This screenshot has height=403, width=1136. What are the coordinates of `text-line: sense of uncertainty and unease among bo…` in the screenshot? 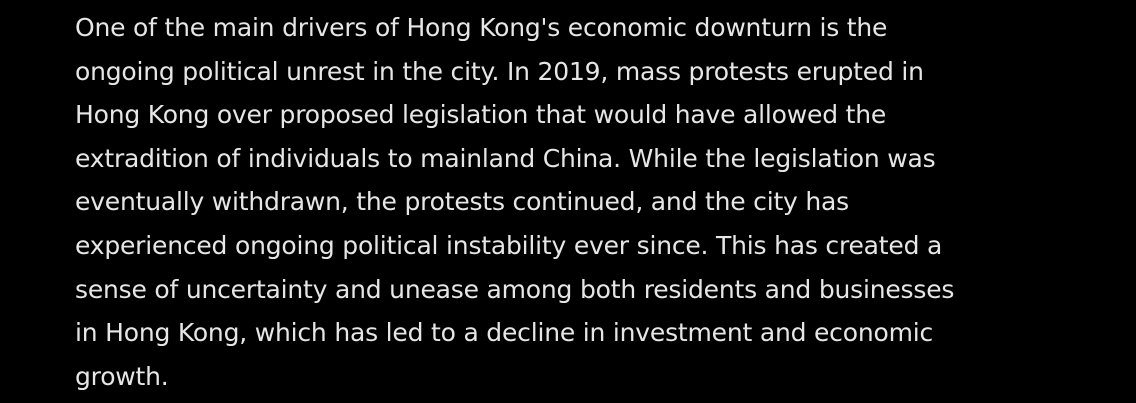 It's located at (515, 289).